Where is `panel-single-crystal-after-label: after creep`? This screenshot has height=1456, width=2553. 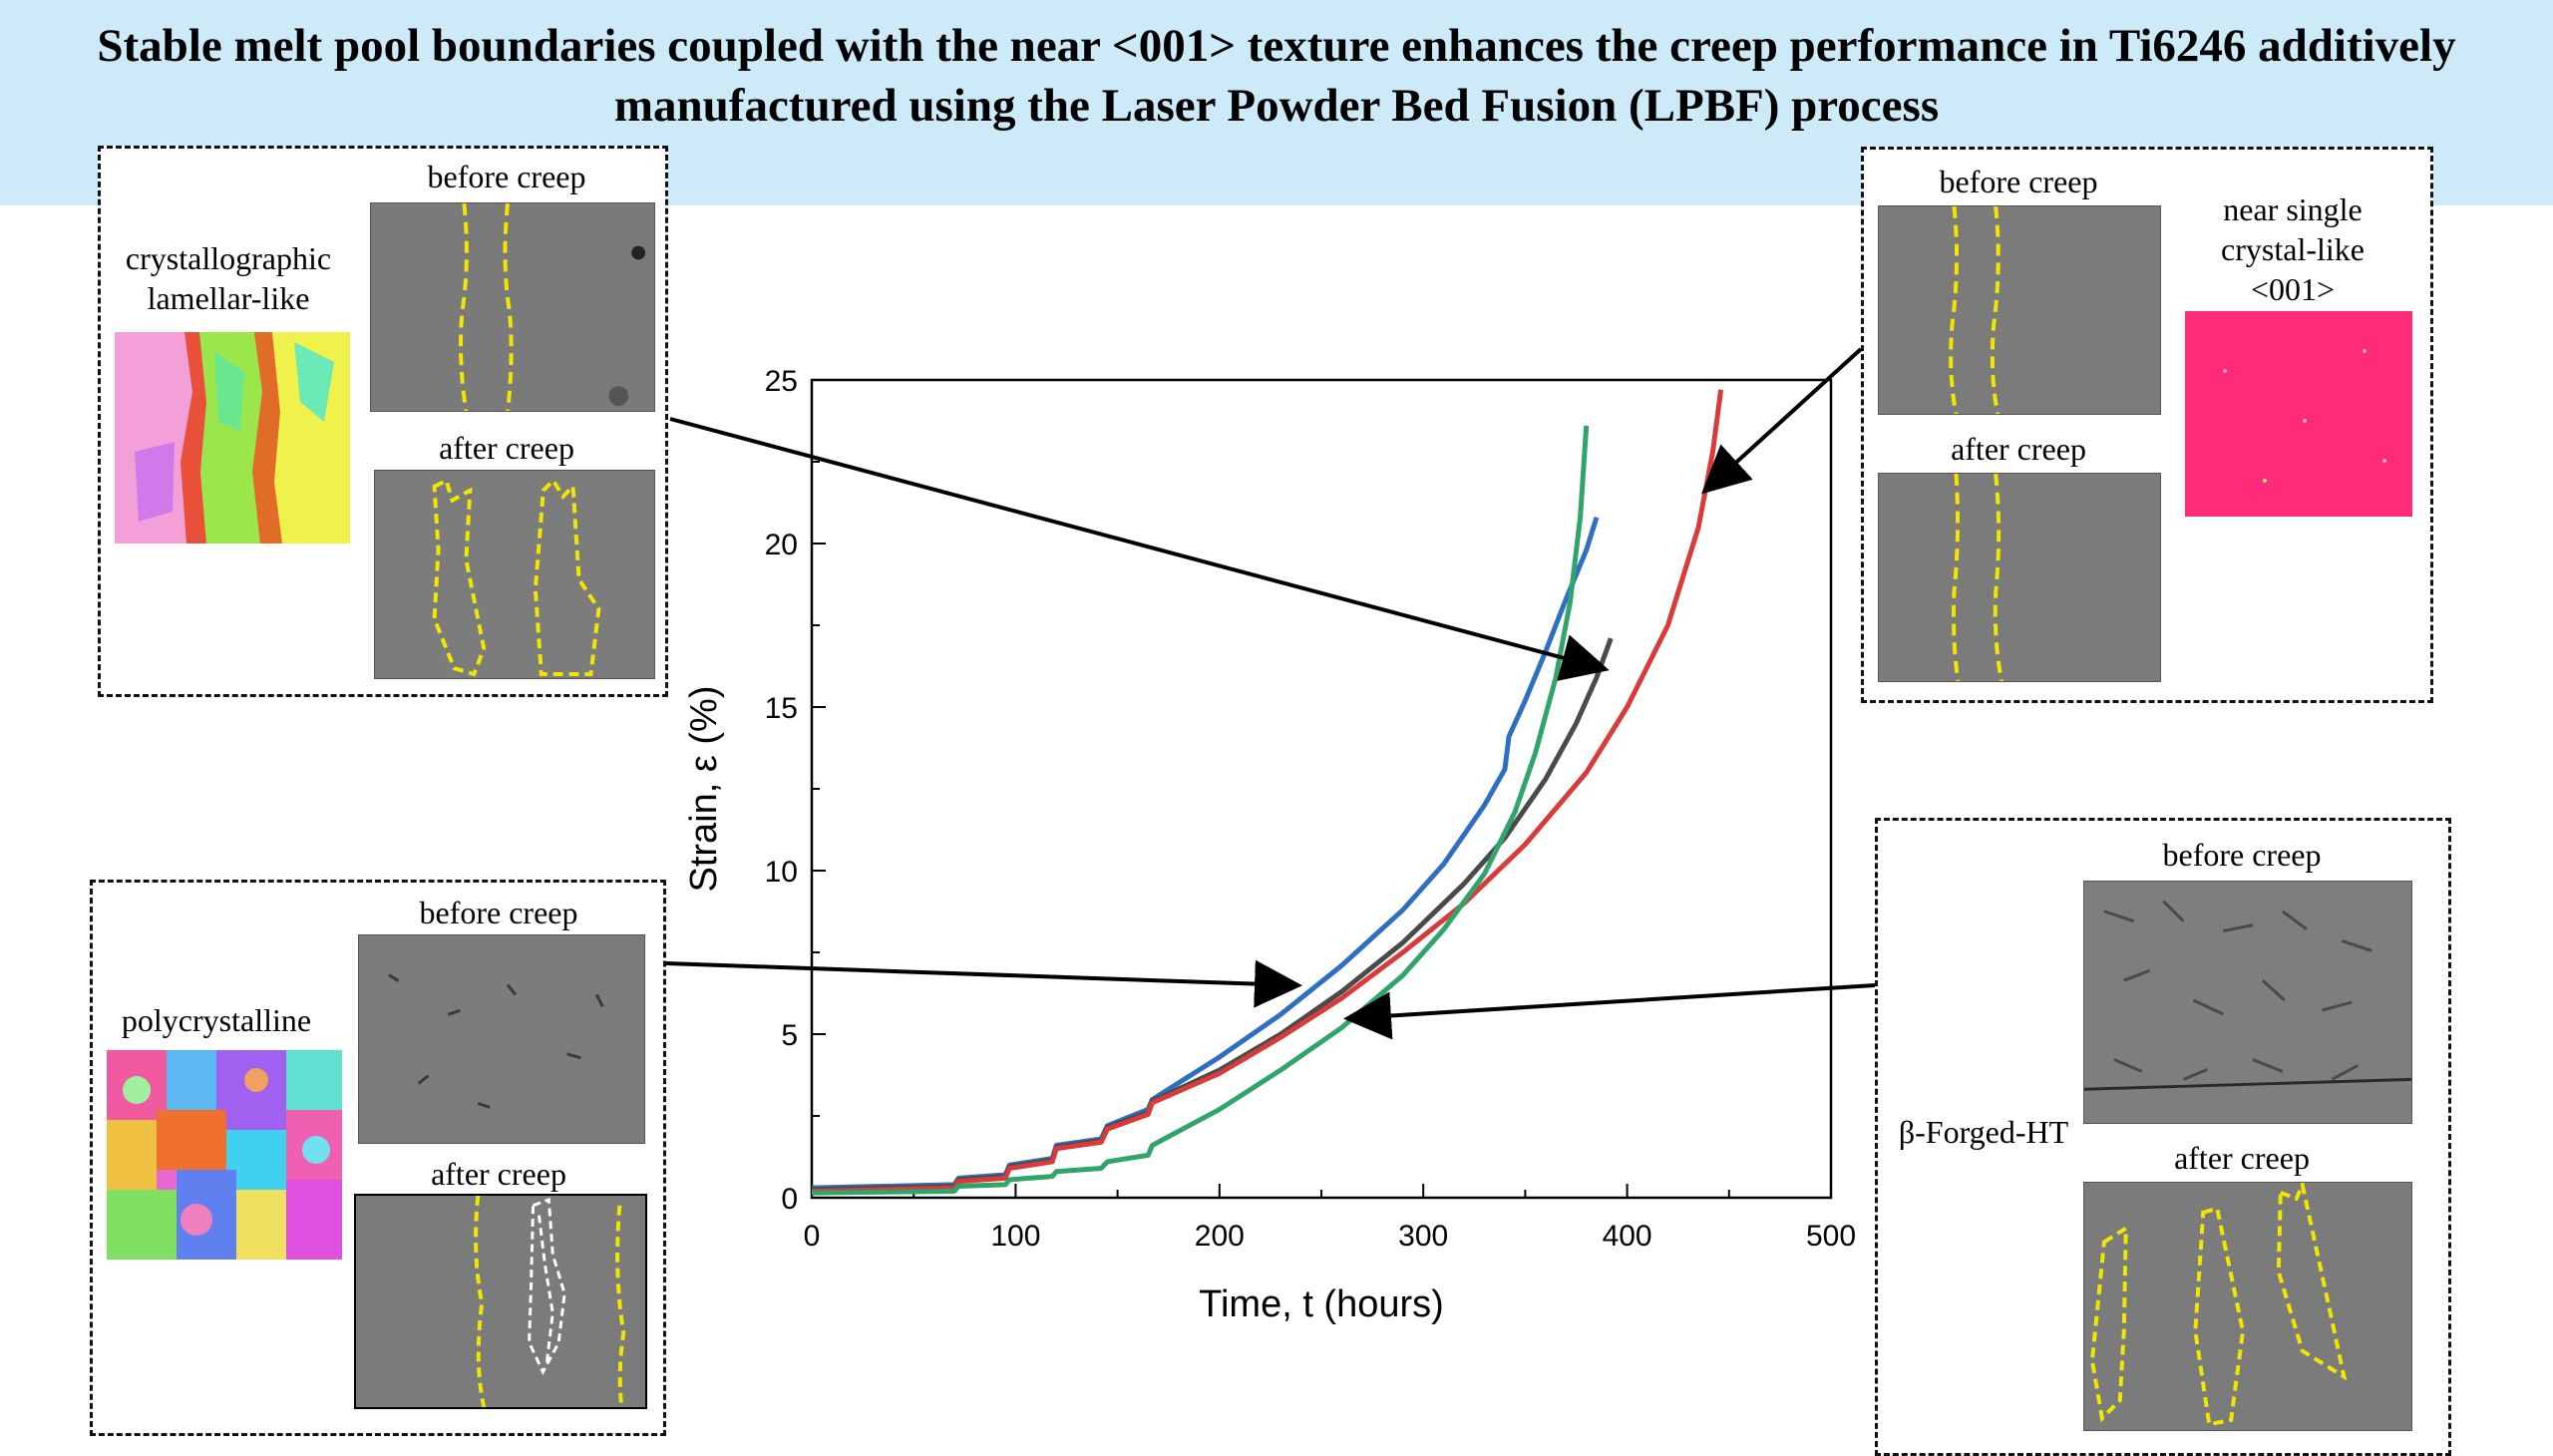
panel-single-crystal-after-label: after creep is located at coordinates (2019, 449).